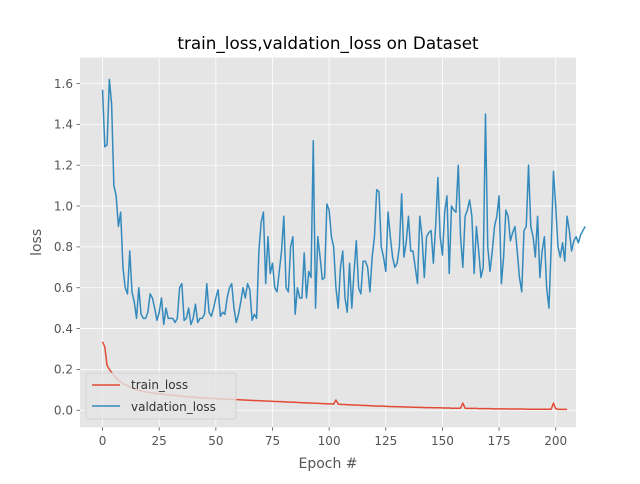  What do you see at coordinates (329, 441) in the screenshot?
I see `x-tick-label: 100` at bounding box center [329, 441].